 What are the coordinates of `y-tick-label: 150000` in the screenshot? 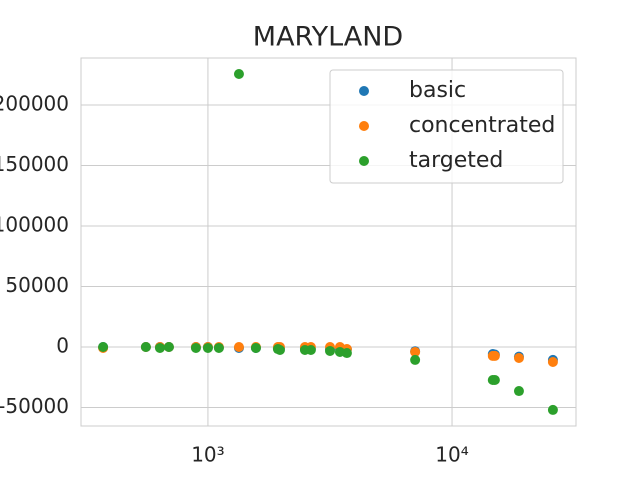 It's located at (34, 164).